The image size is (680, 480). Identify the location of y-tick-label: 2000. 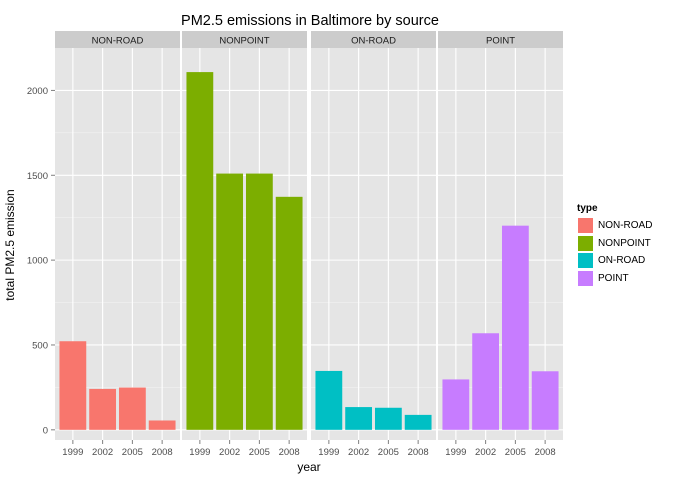
(37, 91).